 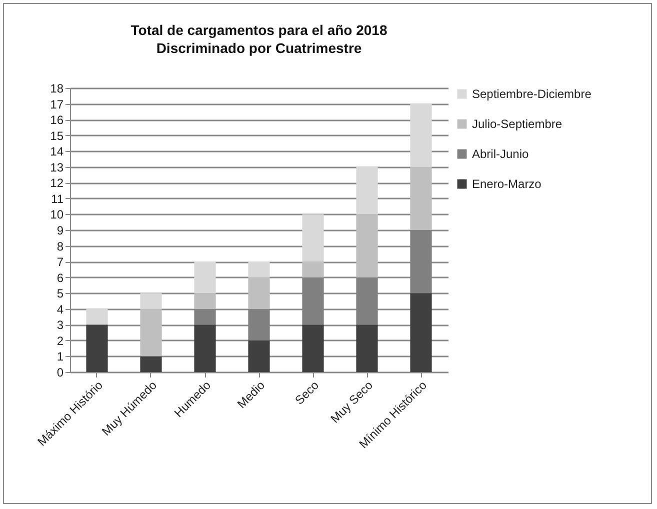 I want to click on y-tick-label: 4, so click(x=60, y=309).